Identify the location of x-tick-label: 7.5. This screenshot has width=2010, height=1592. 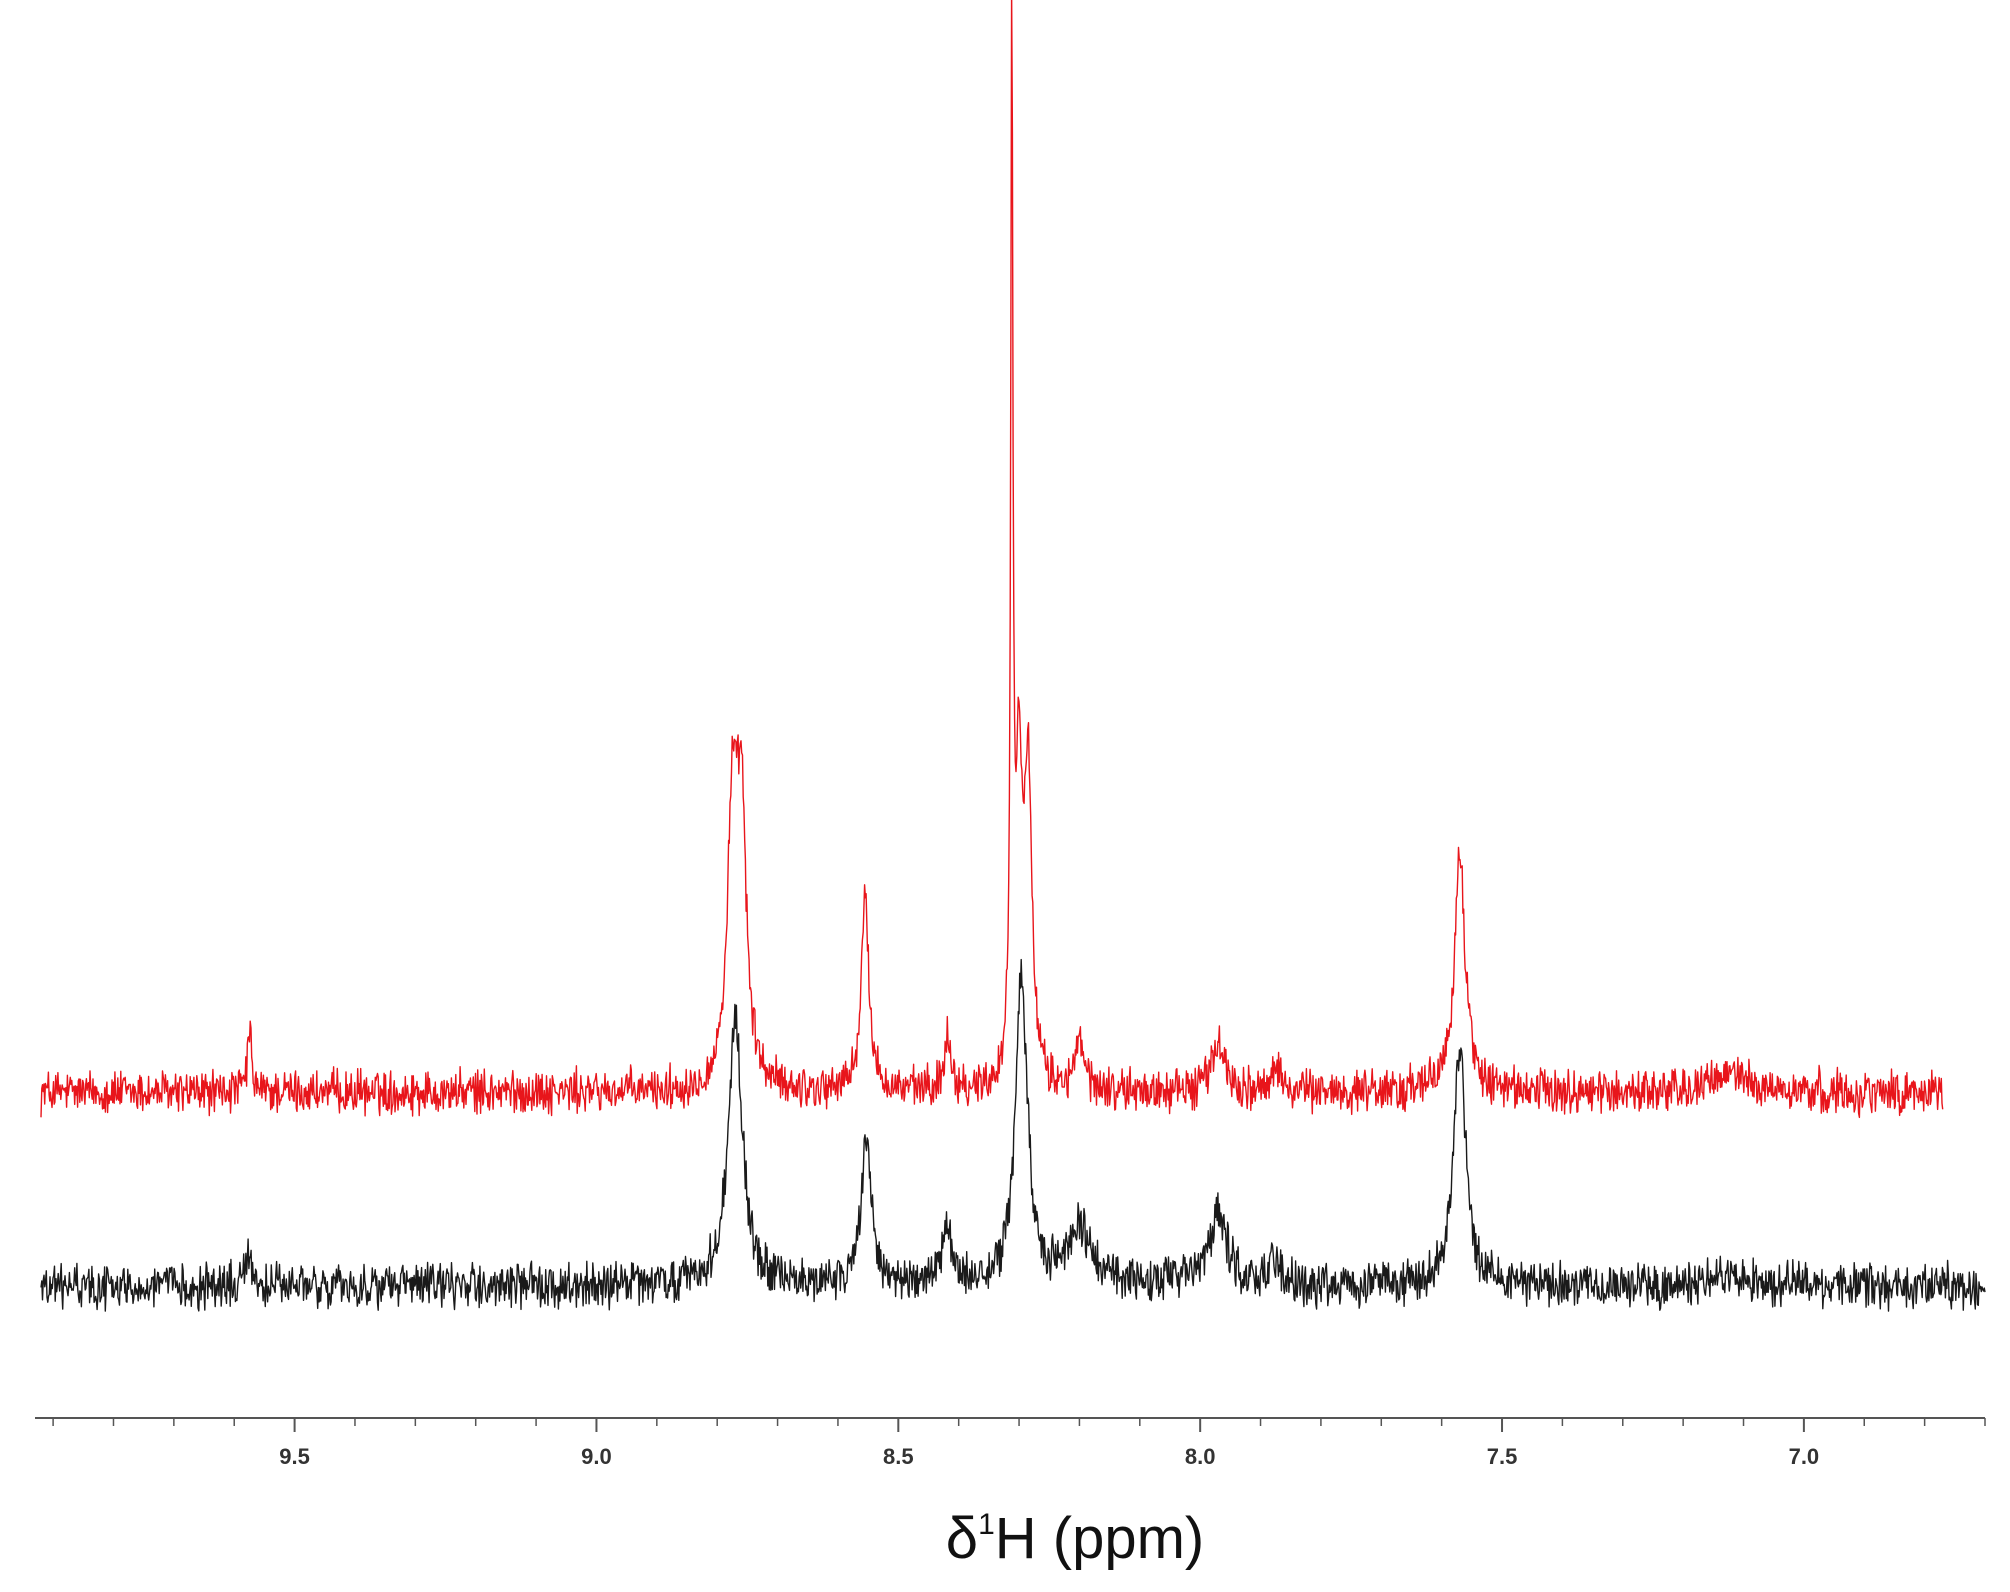
(1502, 1456).